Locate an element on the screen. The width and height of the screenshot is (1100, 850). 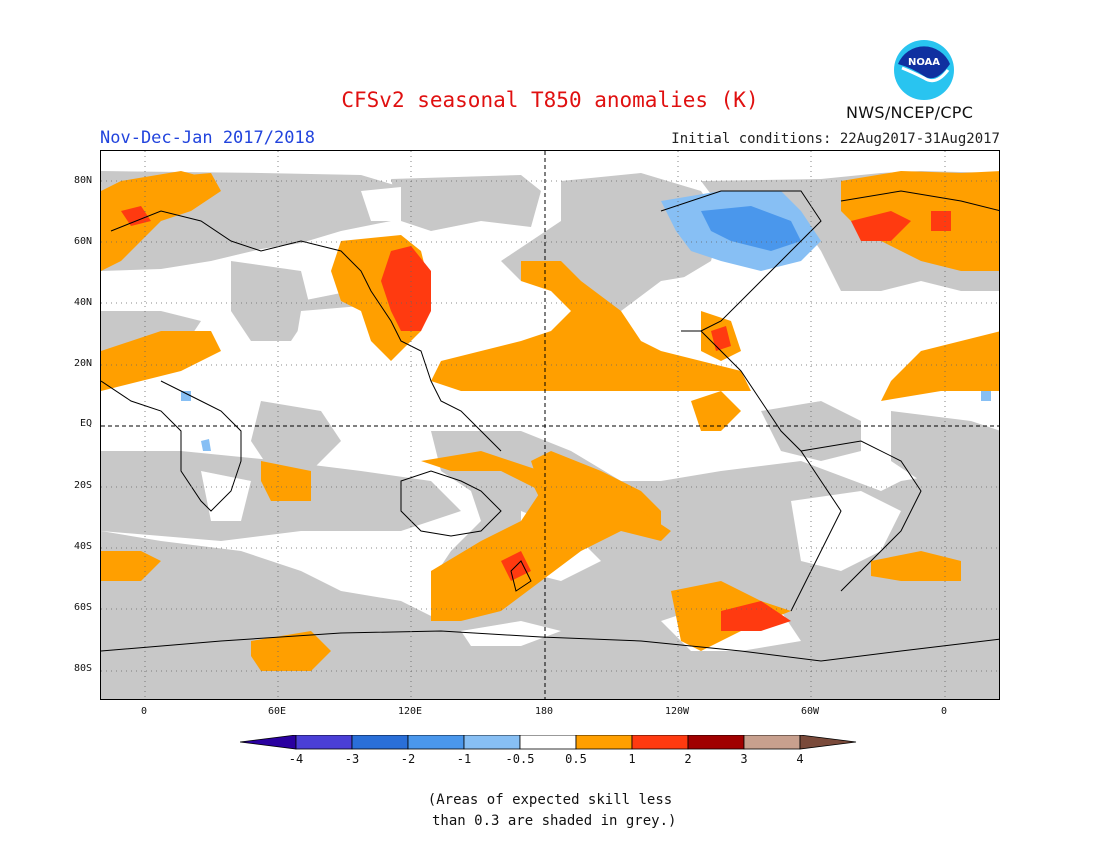
organization-label: NWS/NCEP/CPC is located at coordinates (910, 112).